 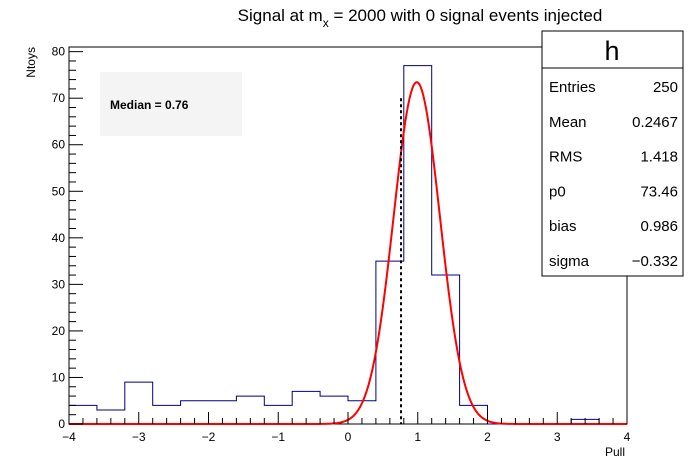 I want to click on x-tick-label: −2, so click(x=209, y=437).